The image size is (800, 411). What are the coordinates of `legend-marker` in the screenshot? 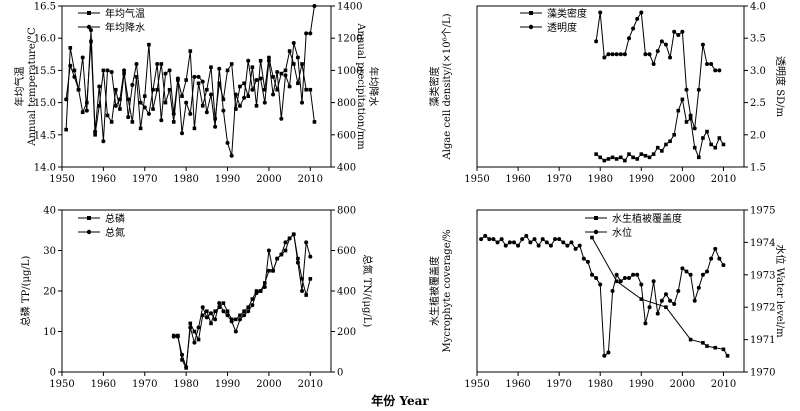 It's located at (531, 27).